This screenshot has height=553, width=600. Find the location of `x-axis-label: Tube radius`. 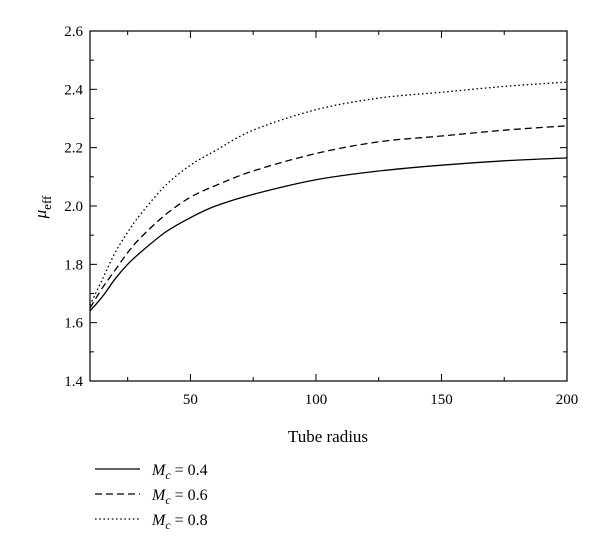

x-axis-label: Tube radius is located at coordinates (328, 436).